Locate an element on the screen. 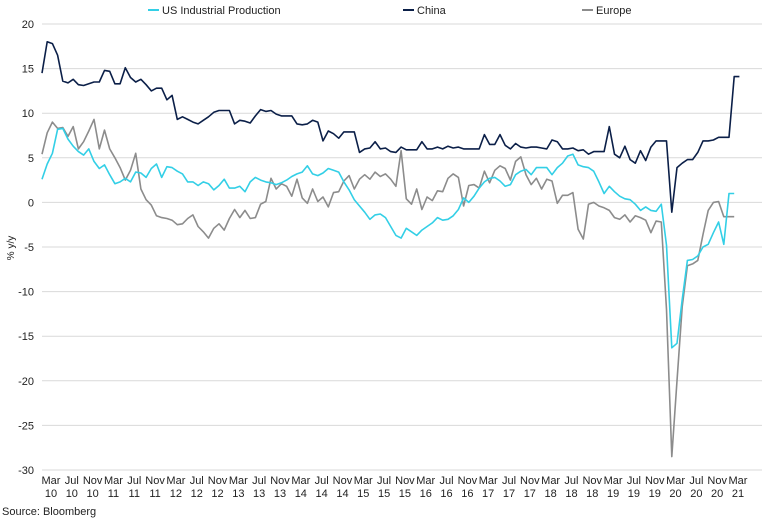 This screenshot has width=770, height=518. y-axis: 20 15 10 5 0 -5 -10 -15 -20 -25 -30 is located at coordinates (26, 248).